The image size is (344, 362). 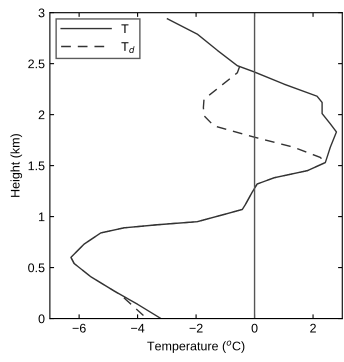 What do you see at coordinates (16, 165) in the screenshot?
I see `y-axis-title: Height (km)` at bounding box center [16, 165].